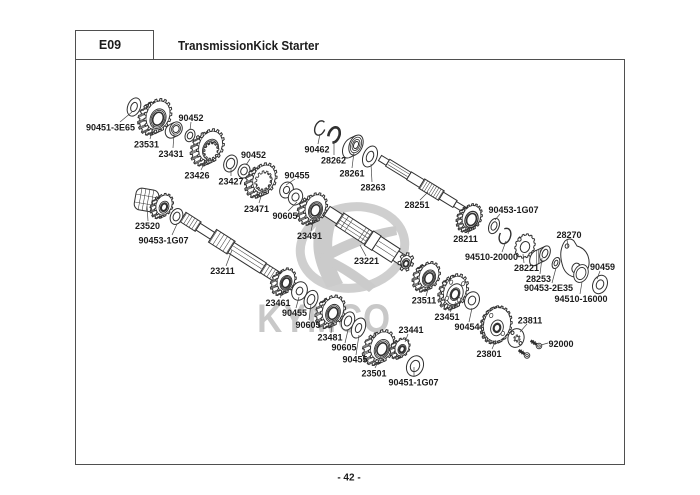  Describe the element at coordinates (277, 303) in the screenshot. I see `svg-text: 23461` at that location.